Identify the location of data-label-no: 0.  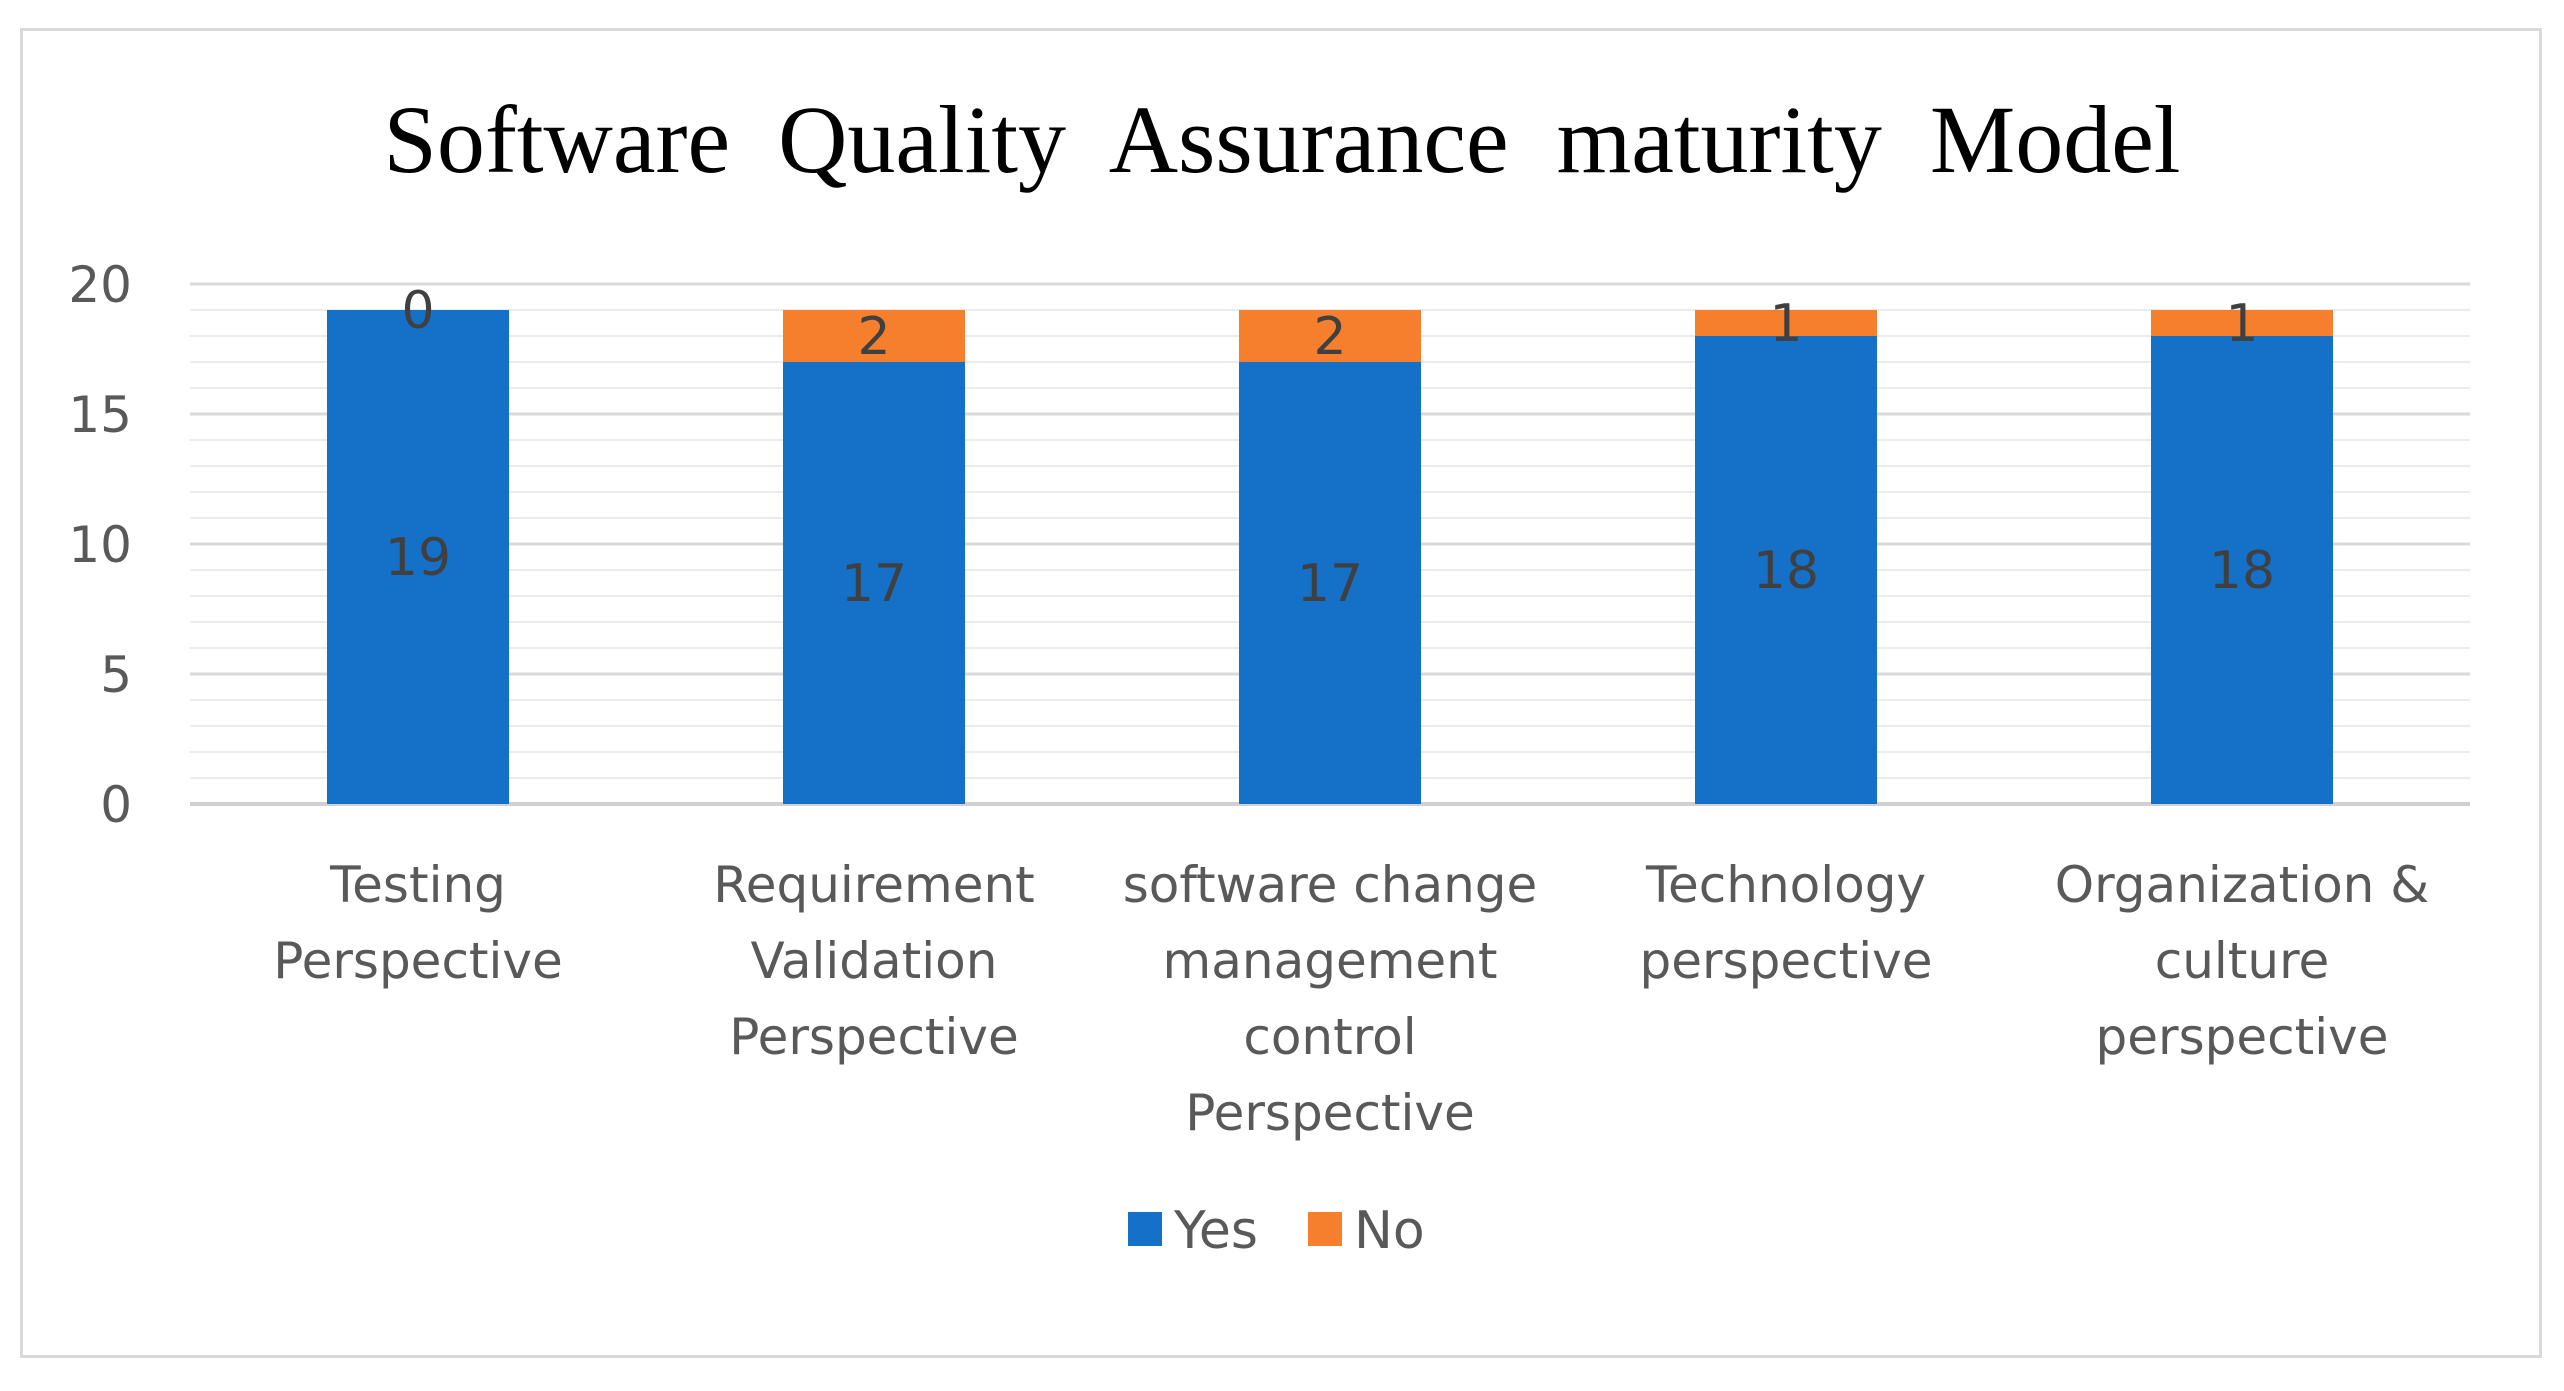
(417, 311).